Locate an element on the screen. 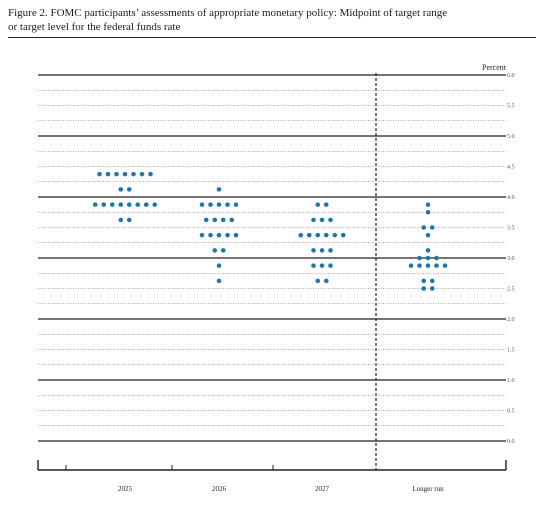 The height and width of the screenshot is (516, 550). y-tick-label: 2.0 is located at coordinates (511, 320).